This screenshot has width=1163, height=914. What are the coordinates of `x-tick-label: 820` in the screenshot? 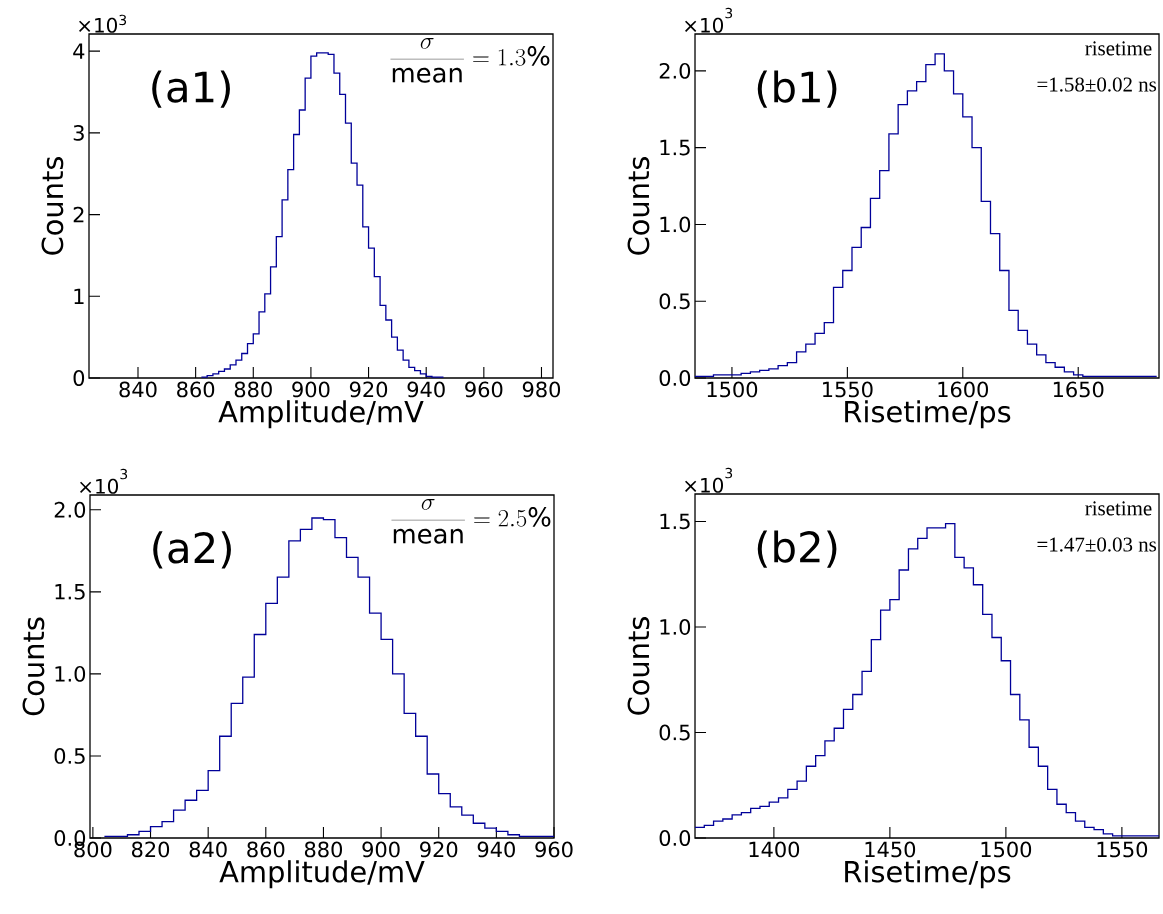 It's located at (150, 849).